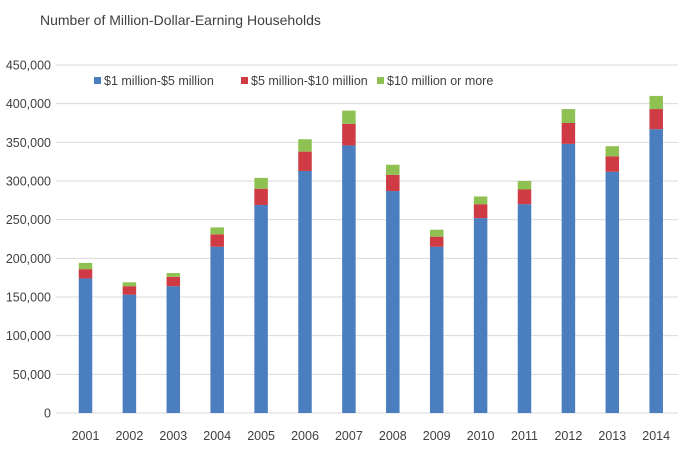 This screenshot has height=455, width=688. What do you see at coordinates (437, 436) in the screenshot?
I see `x-tick-label: 2009` at bounding box center [437, 436].